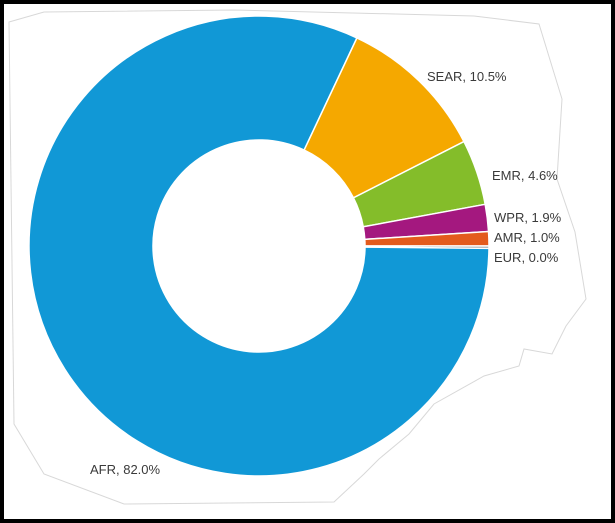 Image resolution: width=615 pixels, height=523 pixels. Describe the element at coordinates (526, 257) in the screenshot. I see `slice-label-eur: EUR, 0.0%` at that location.